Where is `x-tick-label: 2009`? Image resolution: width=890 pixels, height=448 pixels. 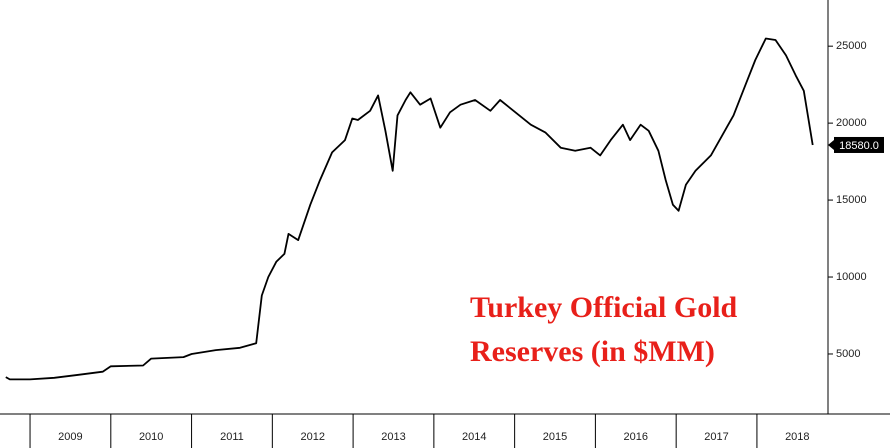
x-tick-label: 2009 is located at coordinates (70, 437).